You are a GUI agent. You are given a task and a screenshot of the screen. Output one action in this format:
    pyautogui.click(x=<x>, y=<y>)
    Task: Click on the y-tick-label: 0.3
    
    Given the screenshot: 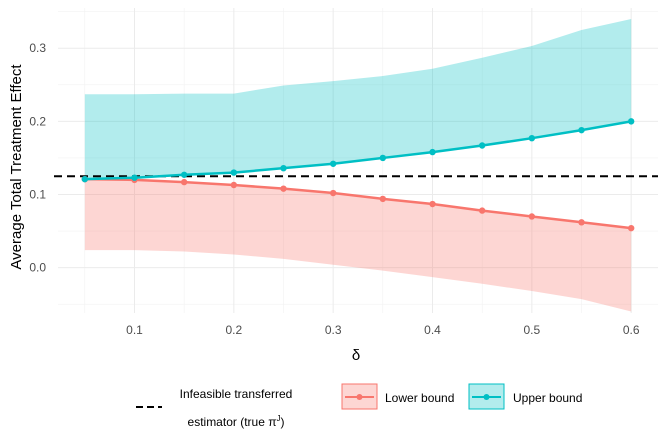 What is the action you would take?
    pyautogui.click(x=37, y=48)
    